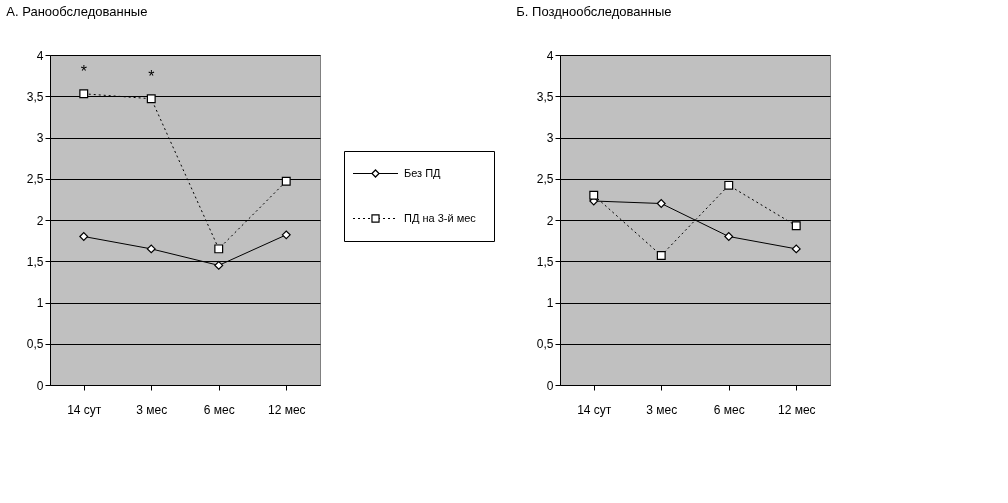 This screenshot has height=503, width=1008. I want to click on chart-title: А. Ранообследованные, so click(77, 11).